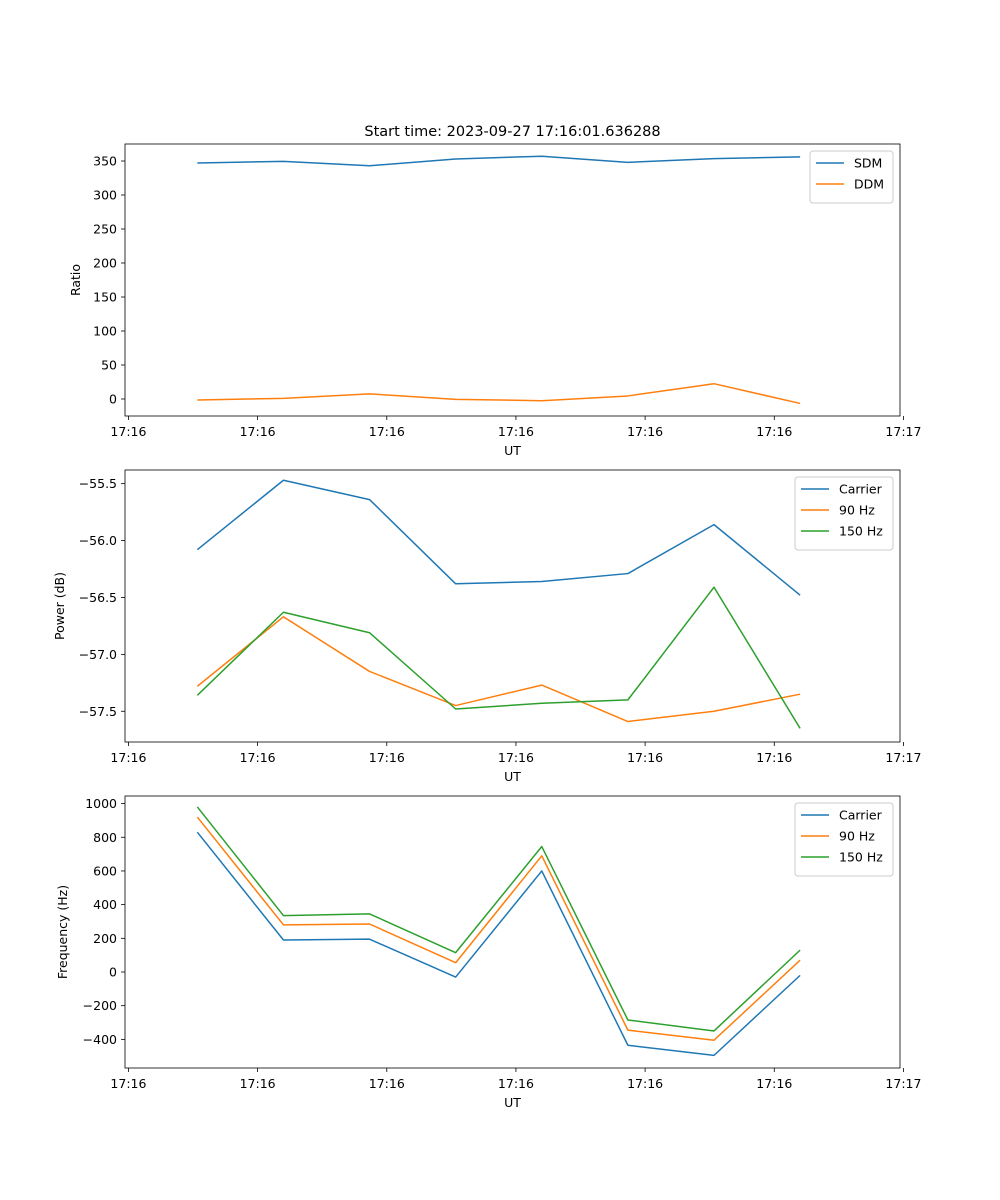  Describe the element at coordinates (98, 483) in the screenshot. I see `y-tick-label: −55.5` at that location.